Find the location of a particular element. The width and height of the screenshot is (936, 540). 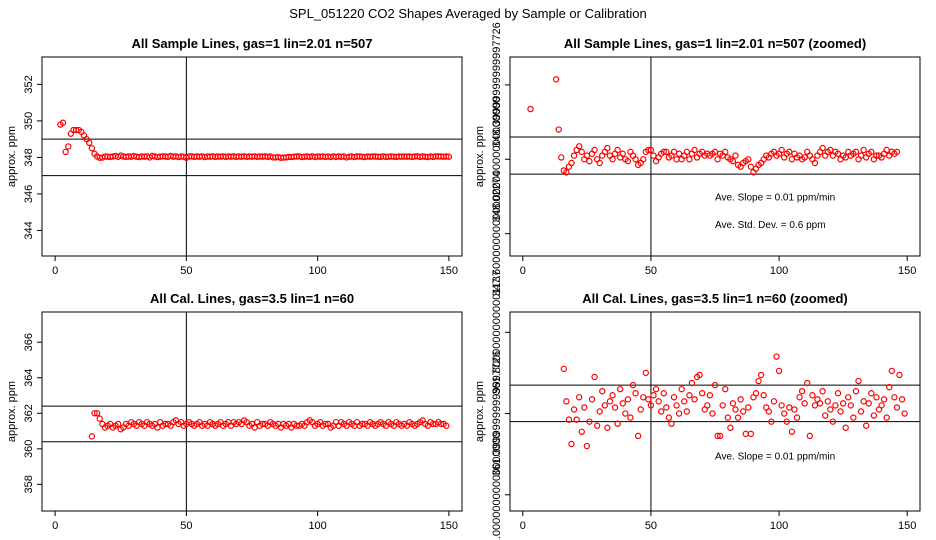

y-tick-label: 360 is located at coordinates (29, 449).